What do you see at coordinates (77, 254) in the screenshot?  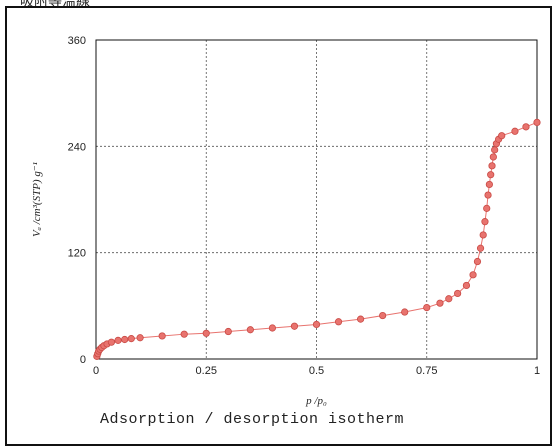 I see `y-tick-label: 120` at bounding box center [77, 254].